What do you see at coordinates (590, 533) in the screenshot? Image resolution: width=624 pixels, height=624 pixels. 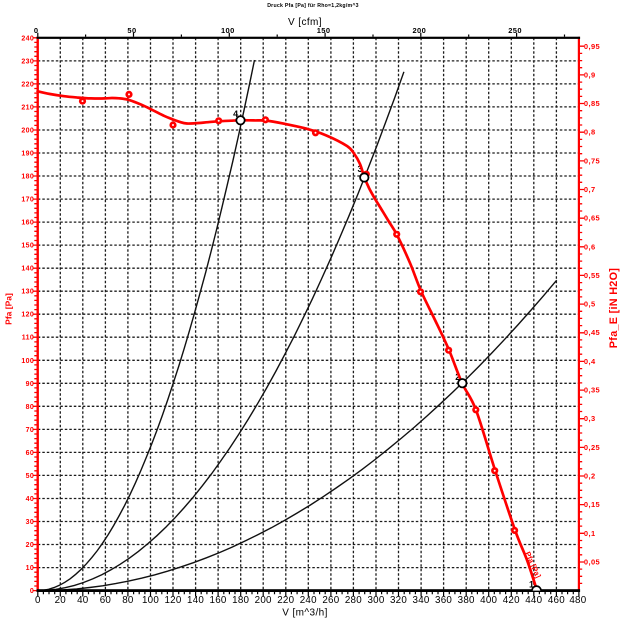 I see `svg-text: 0,1` at bounding box center [590, 533].